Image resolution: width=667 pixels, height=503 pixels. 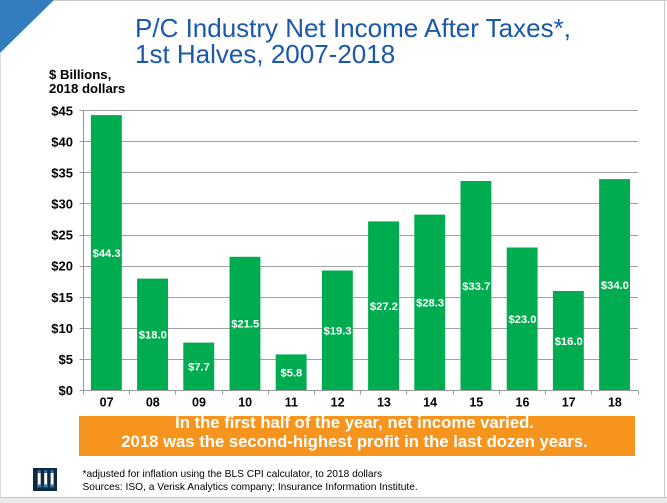 What do you see at coordinates (66, 359) in the screenshot?
I see `svg-text: $5` at bounding box center [66, 359].